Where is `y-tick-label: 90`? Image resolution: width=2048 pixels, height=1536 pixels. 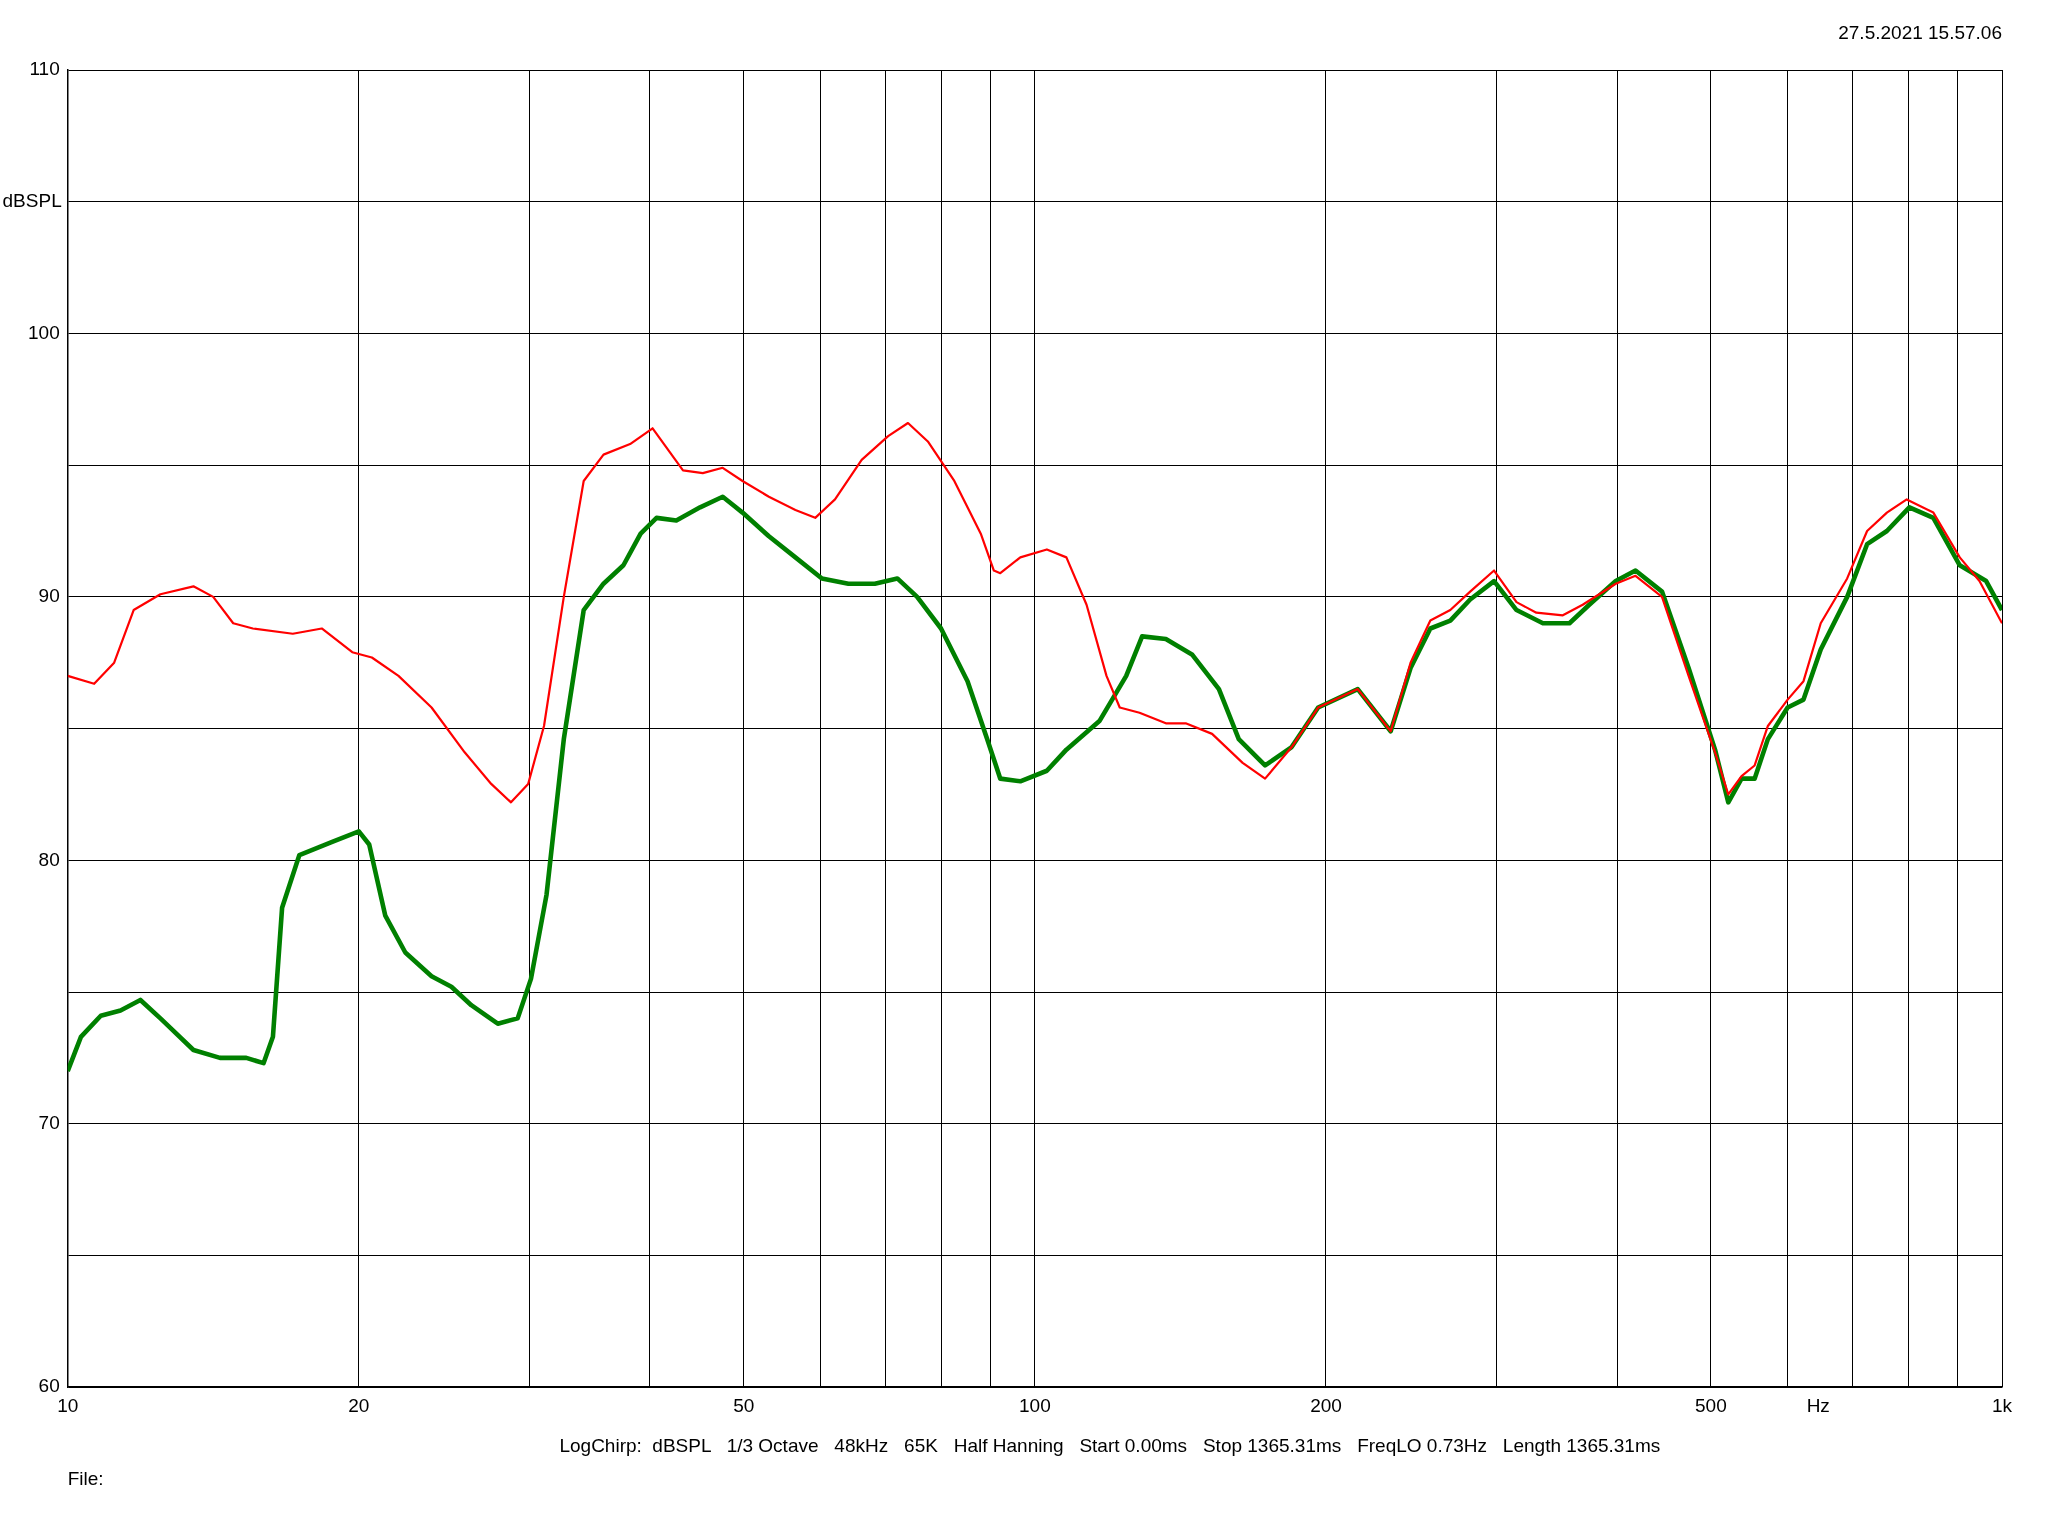 y-tick-label: 90 is located at coordinates (49, 596).